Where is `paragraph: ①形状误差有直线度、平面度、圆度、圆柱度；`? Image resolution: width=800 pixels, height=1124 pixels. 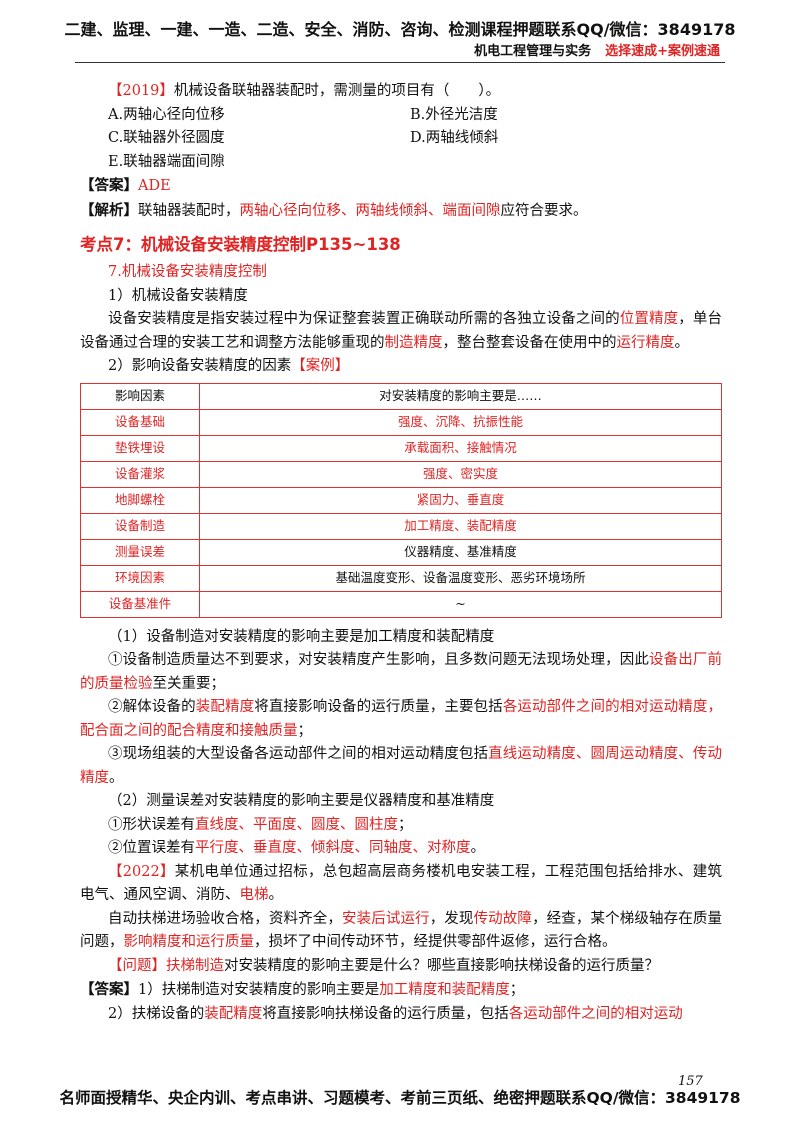
paragraph: ①形状误差有直线度、平面度、圆度、圆柱度； is located at coordinates (401, 826).